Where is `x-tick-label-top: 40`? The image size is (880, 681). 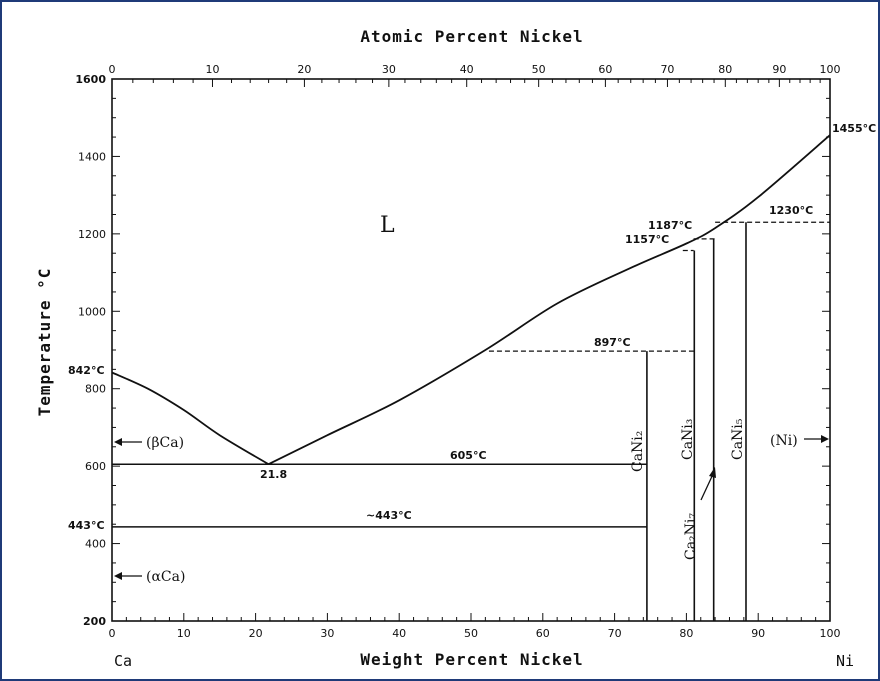
x-tick-label-top: 40 is located at coordinates (467, 69).